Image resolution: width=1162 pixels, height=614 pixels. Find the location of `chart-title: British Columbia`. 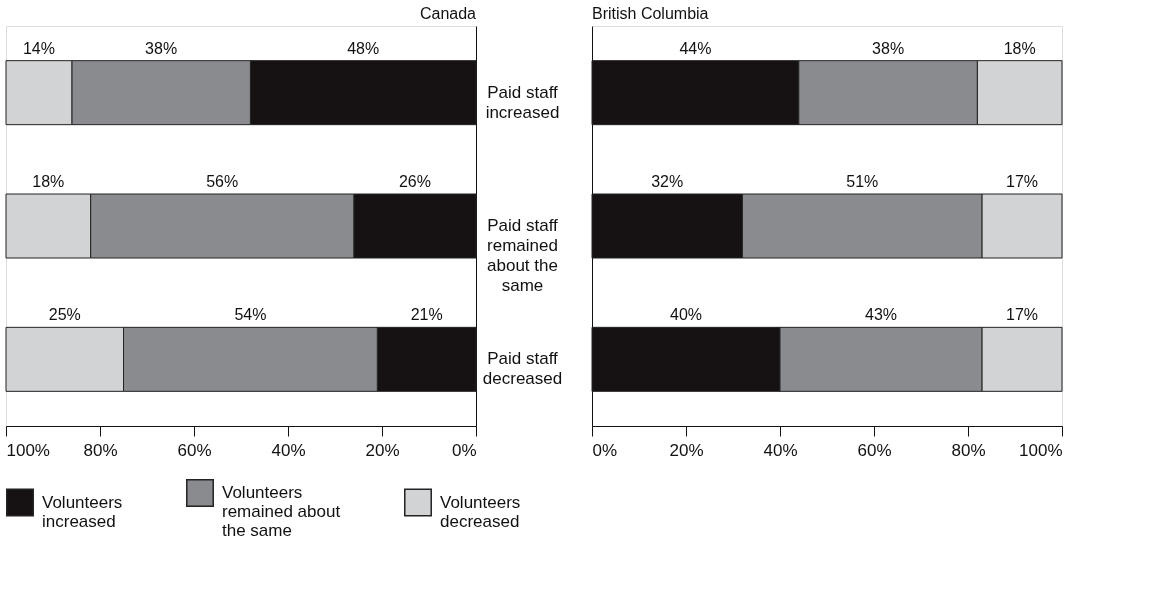

chart-title: British Columbia is located at coordinates (650, 13).